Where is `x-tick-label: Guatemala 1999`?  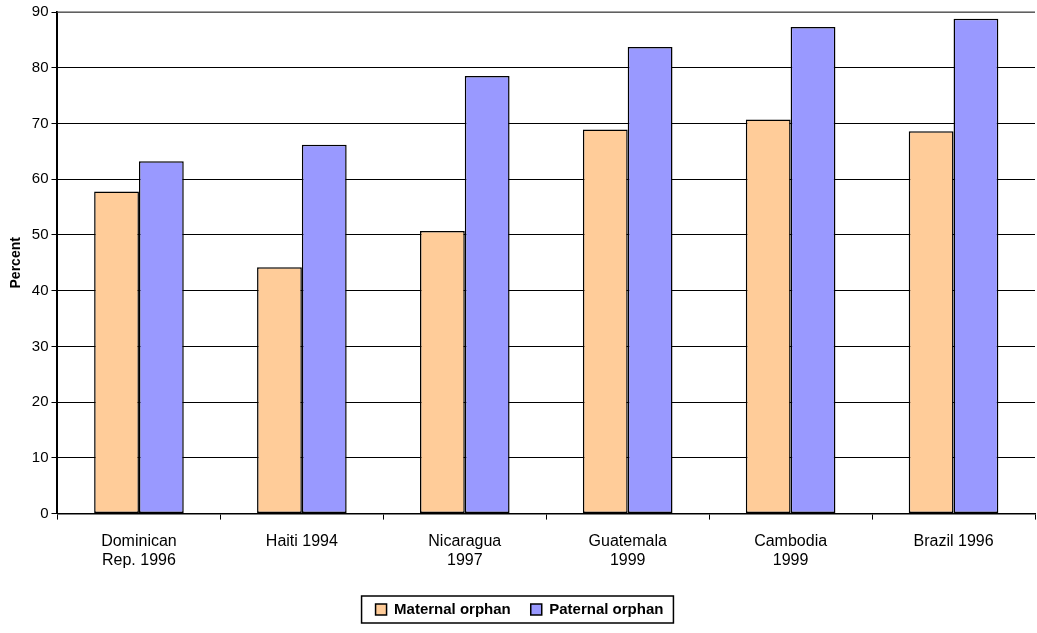 x-tick-label: Guatemala 1999 is located at coordinates (627, 549).